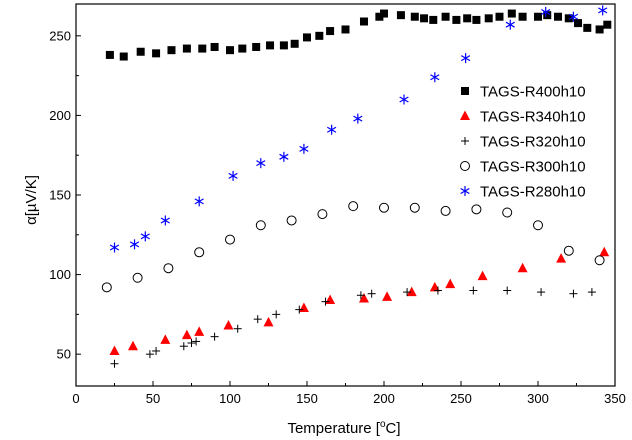 This screenshot has width=632, height=440. What do you see at coordinates (60, 274) in the screenshot?
I see `y-tick-label: 100` at bounding box center [60, 274].